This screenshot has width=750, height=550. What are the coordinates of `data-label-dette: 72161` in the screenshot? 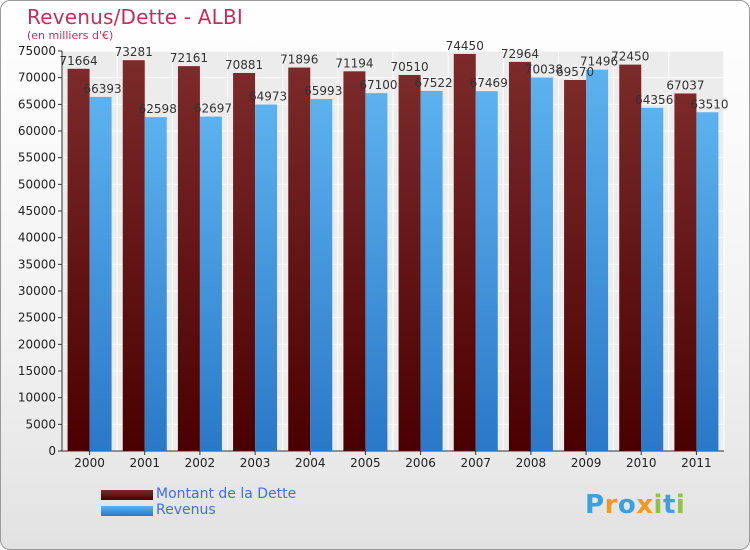 It's located at (189, 58).